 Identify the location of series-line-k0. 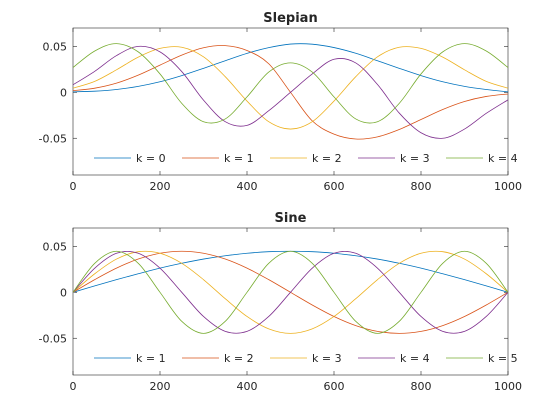
(290, 68).